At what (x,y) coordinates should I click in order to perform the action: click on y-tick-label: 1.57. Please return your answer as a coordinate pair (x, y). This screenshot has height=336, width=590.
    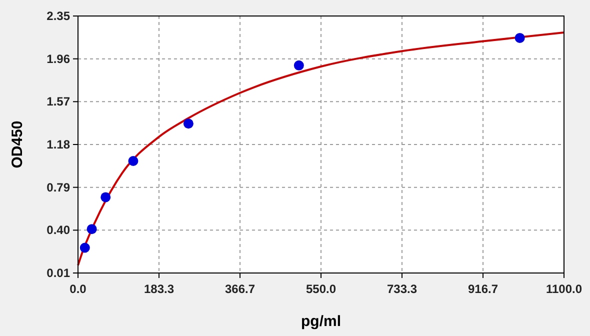
    Looking at the image, I should click on (58, 101).